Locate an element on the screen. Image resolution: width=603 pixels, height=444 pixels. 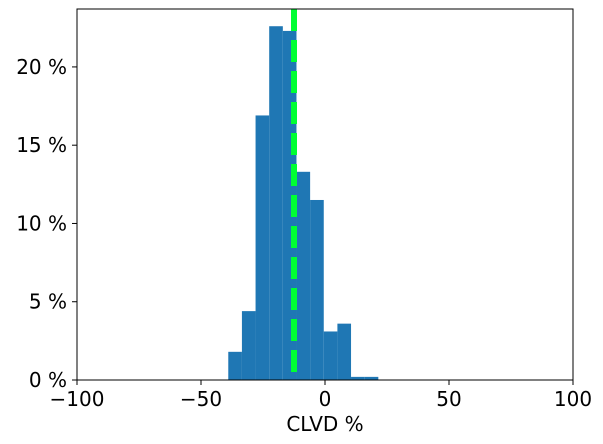
y-tick-label: 5 % is located at coordinates (48, 302).